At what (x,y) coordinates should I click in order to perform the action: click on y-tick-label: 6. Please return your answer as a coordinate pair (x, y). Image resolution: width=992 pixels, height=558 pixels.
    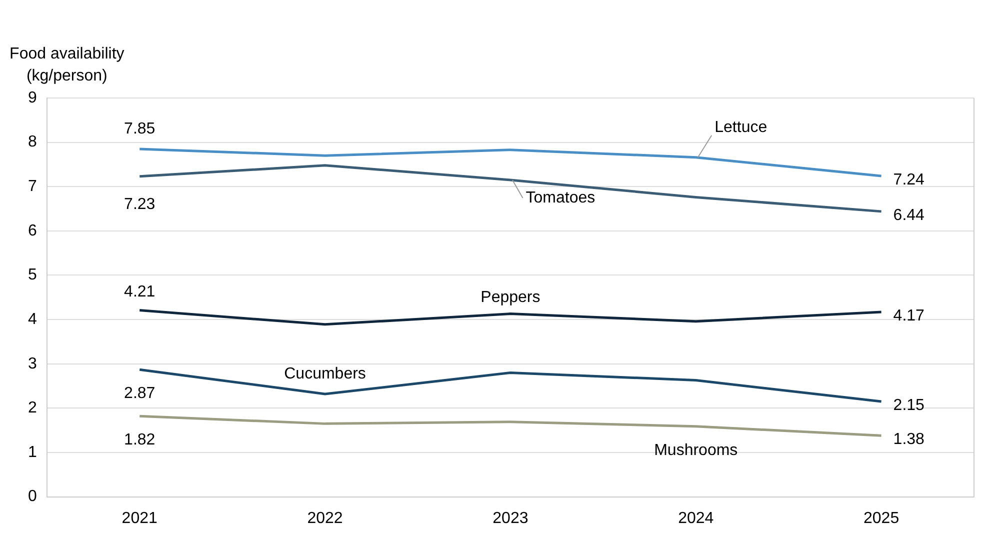
    Looking at the image, I should click on (32, 231).